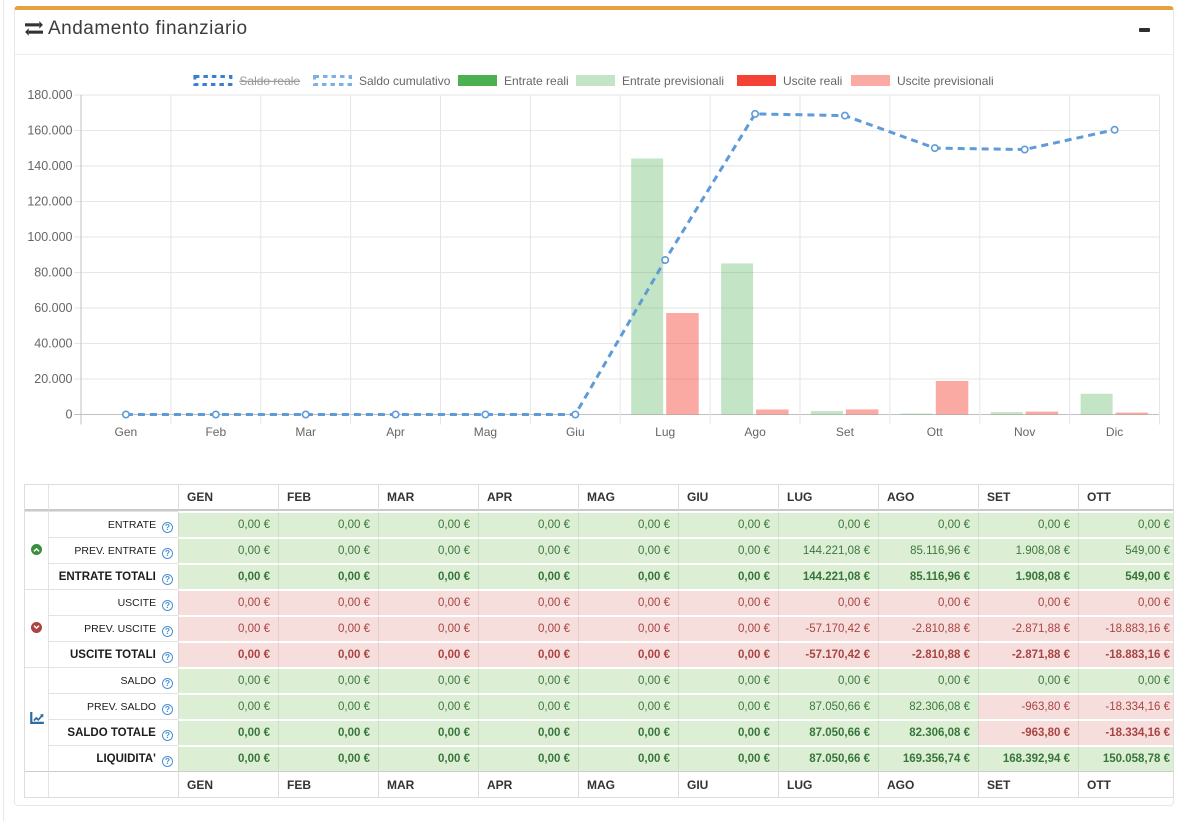 The image size is (1186, 821). What do you see at coordinates (755, 432) in the screenshot?
I see `svg-text: Ago` at bounding box center [755, 432].